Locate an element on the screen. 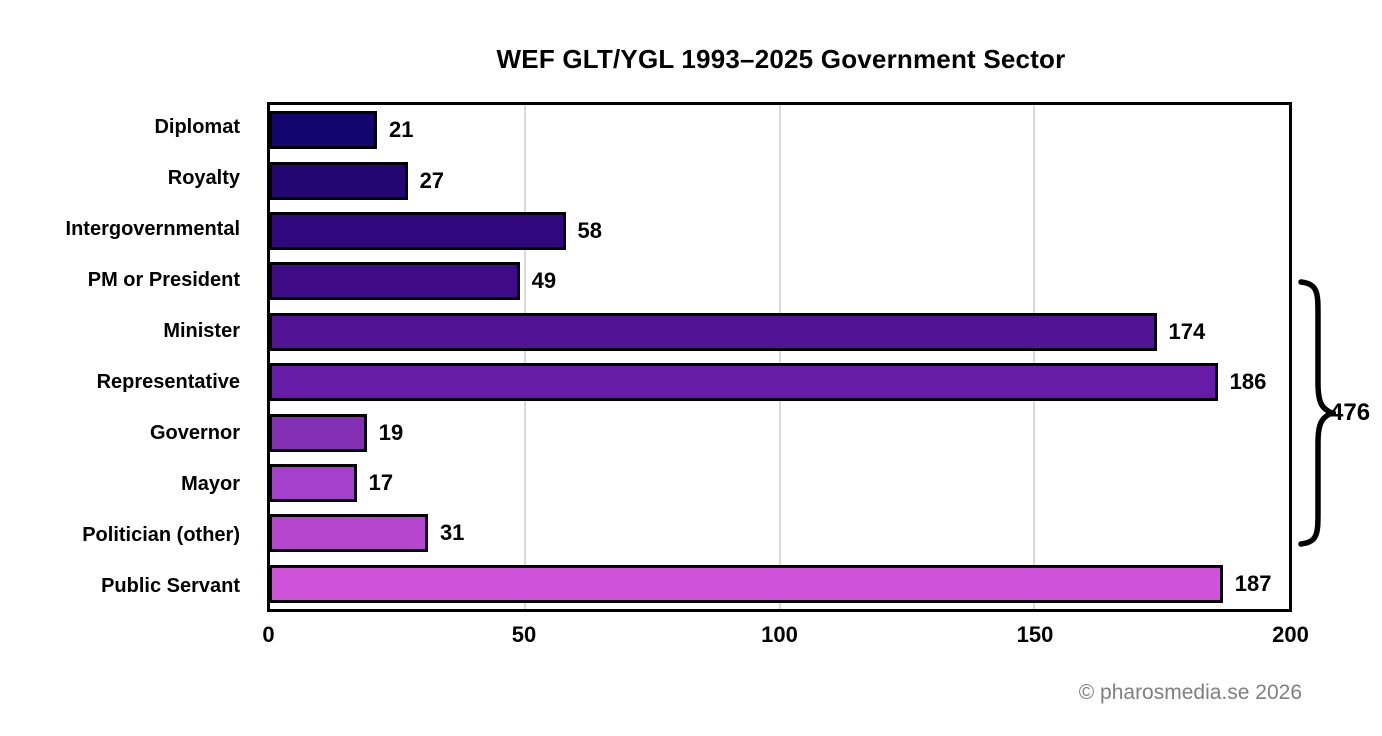 Image resolution: width=1382 pixels, height=736 pixels. bar-value-label: 21 is located at coordinates (401, 130).